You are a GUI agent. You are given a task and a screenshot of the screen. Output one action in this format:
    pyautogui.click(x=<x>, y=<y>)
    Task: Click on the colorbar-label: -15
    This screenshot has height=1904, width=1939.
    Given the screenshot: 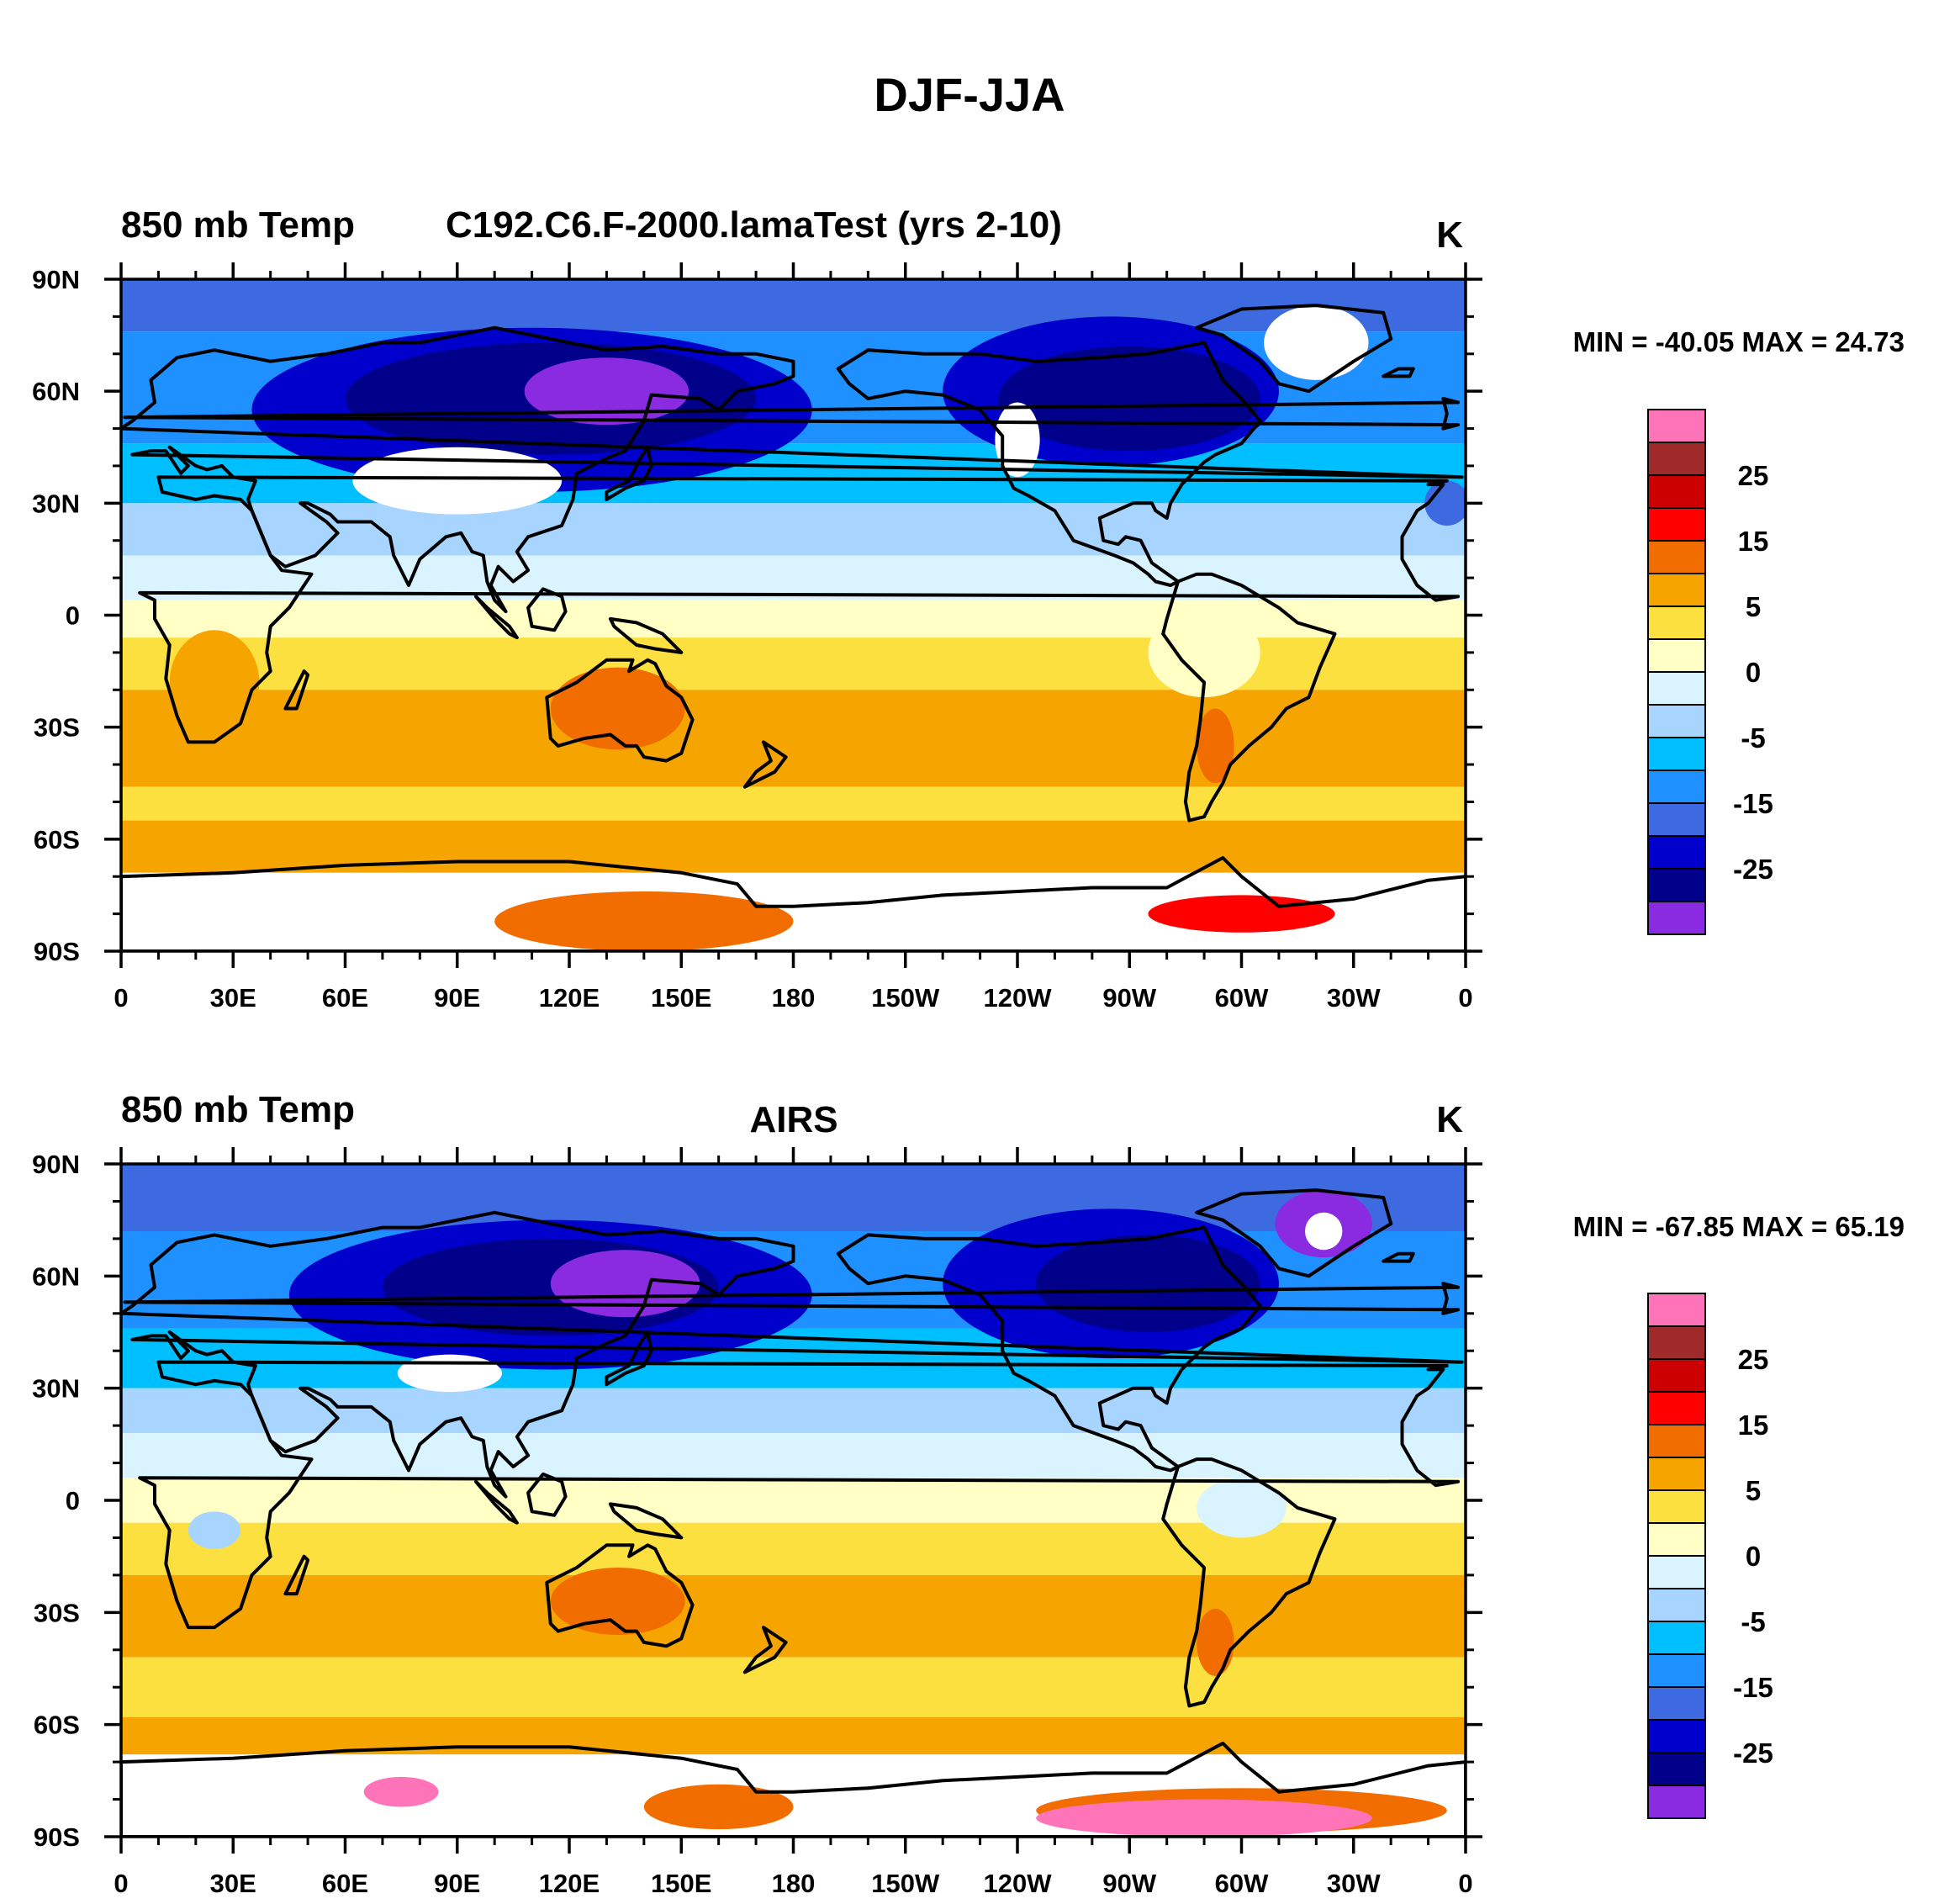 What is the action you would take?
    pyautogui.click(x=1753, y=803)
    